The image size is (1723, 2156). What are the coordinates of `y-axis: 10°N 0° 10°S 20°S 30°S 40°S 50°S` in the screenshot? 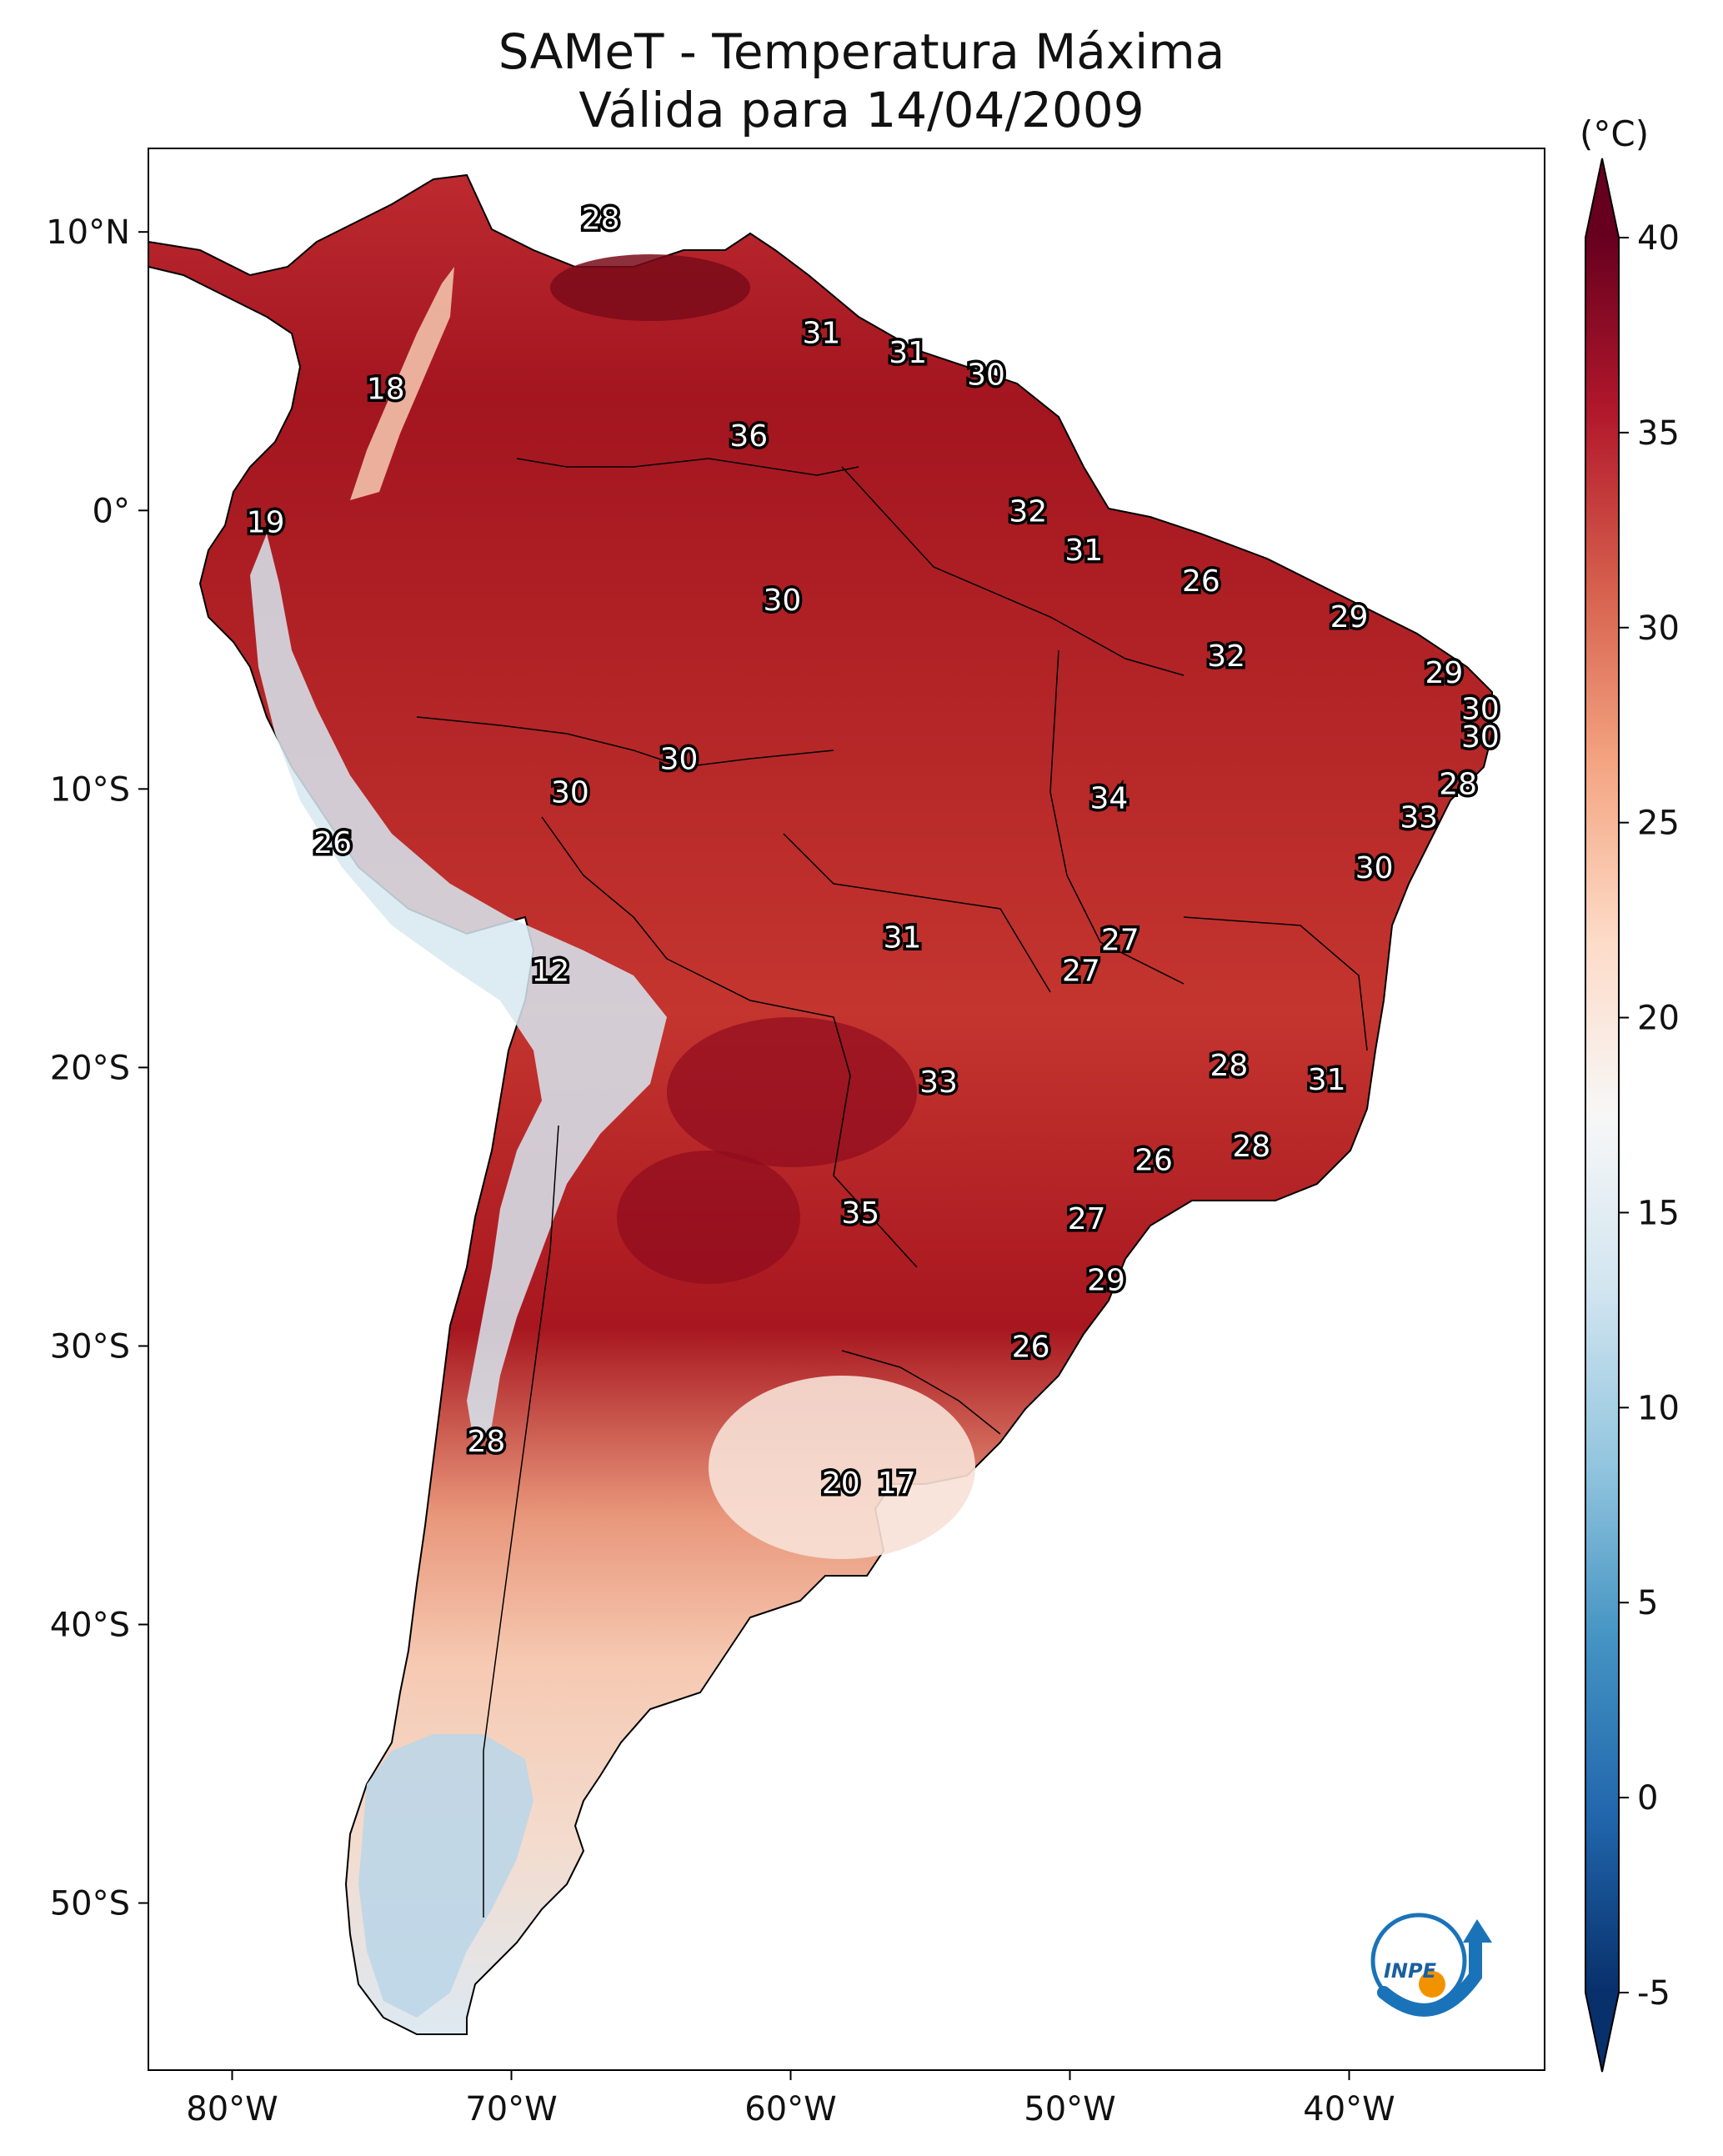 It's located at (97, 1068).